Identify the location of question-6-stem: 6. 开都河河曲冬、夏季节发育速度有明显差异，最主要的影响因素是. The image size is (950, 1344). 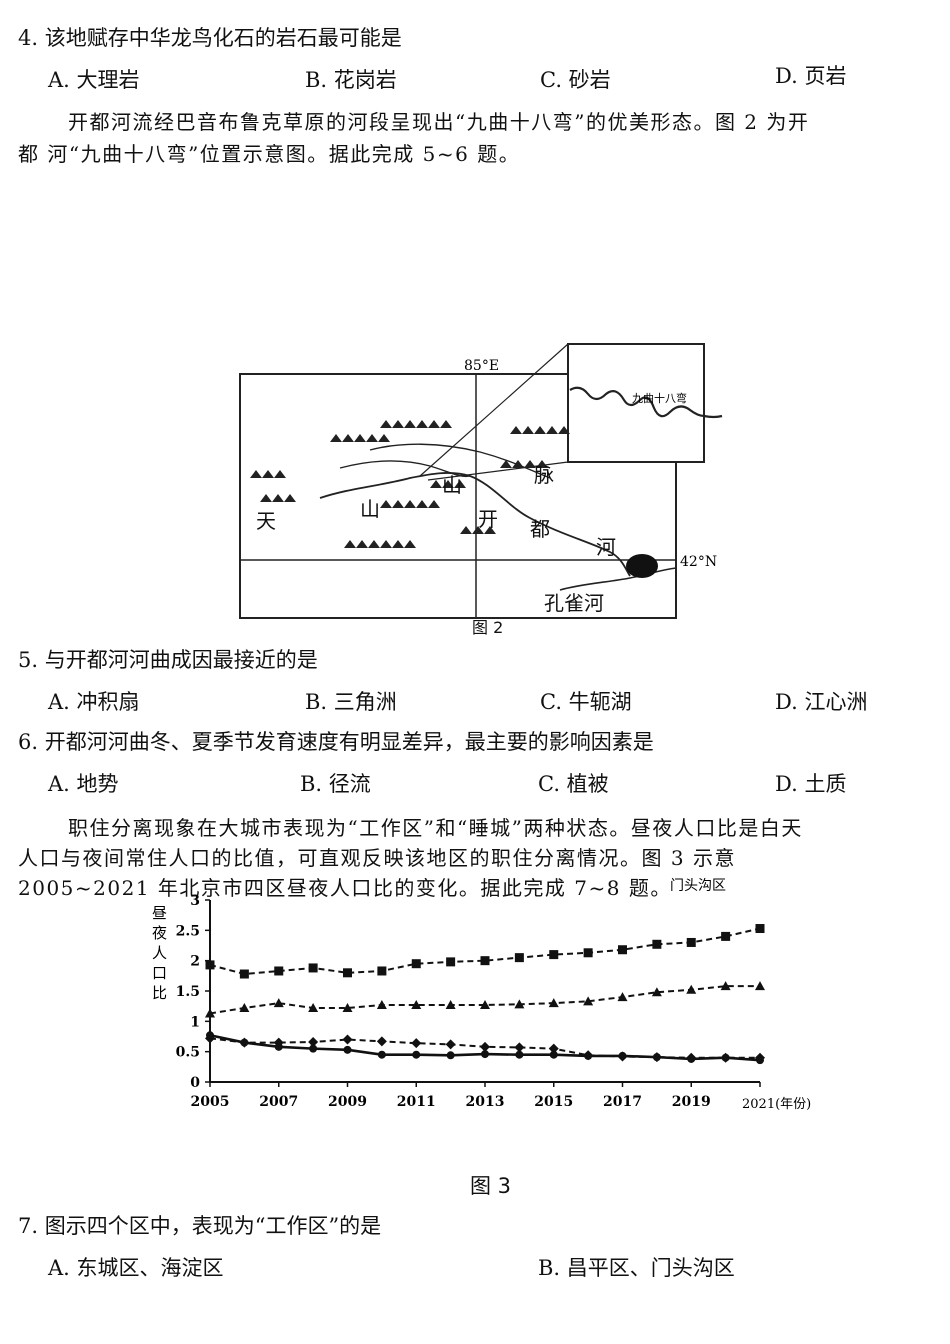
(336, 742).